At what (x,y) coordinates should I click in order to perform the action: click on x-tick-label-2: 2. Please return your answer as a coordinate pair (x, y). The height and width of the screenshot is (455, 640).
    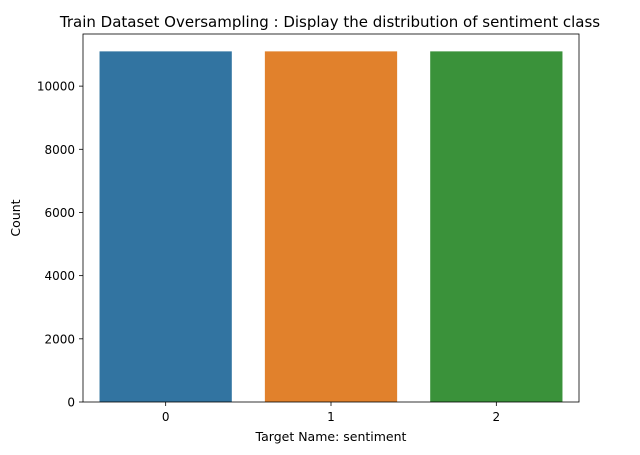
    Looking at the image, I should click on (497, 417).